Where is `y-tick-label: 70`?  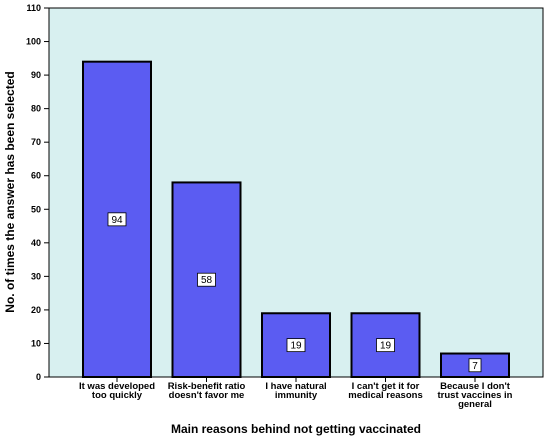 y-tick-label: 70 is located at coordinates (36, 142).